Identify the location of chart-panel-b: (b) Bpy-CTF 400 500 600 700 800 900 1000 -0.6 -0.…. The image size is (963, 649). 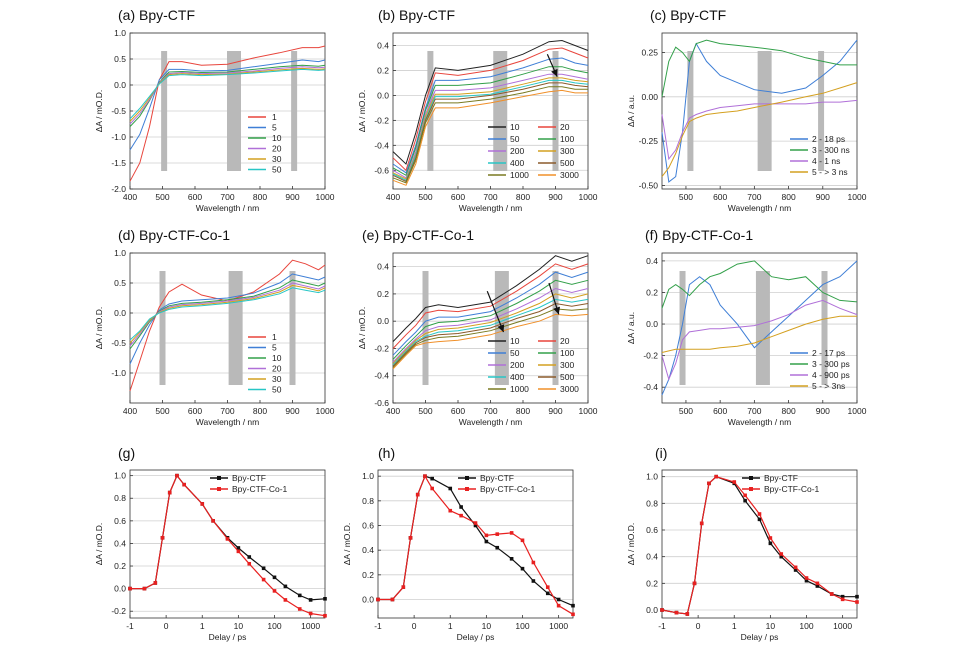
(477, 110).